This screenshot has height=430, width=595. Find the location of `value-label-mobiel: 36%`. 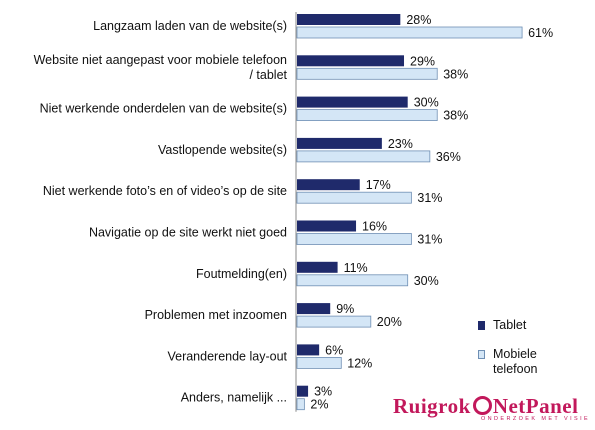

value-label-mobiel: 36% is located at coordinates (448, 157).